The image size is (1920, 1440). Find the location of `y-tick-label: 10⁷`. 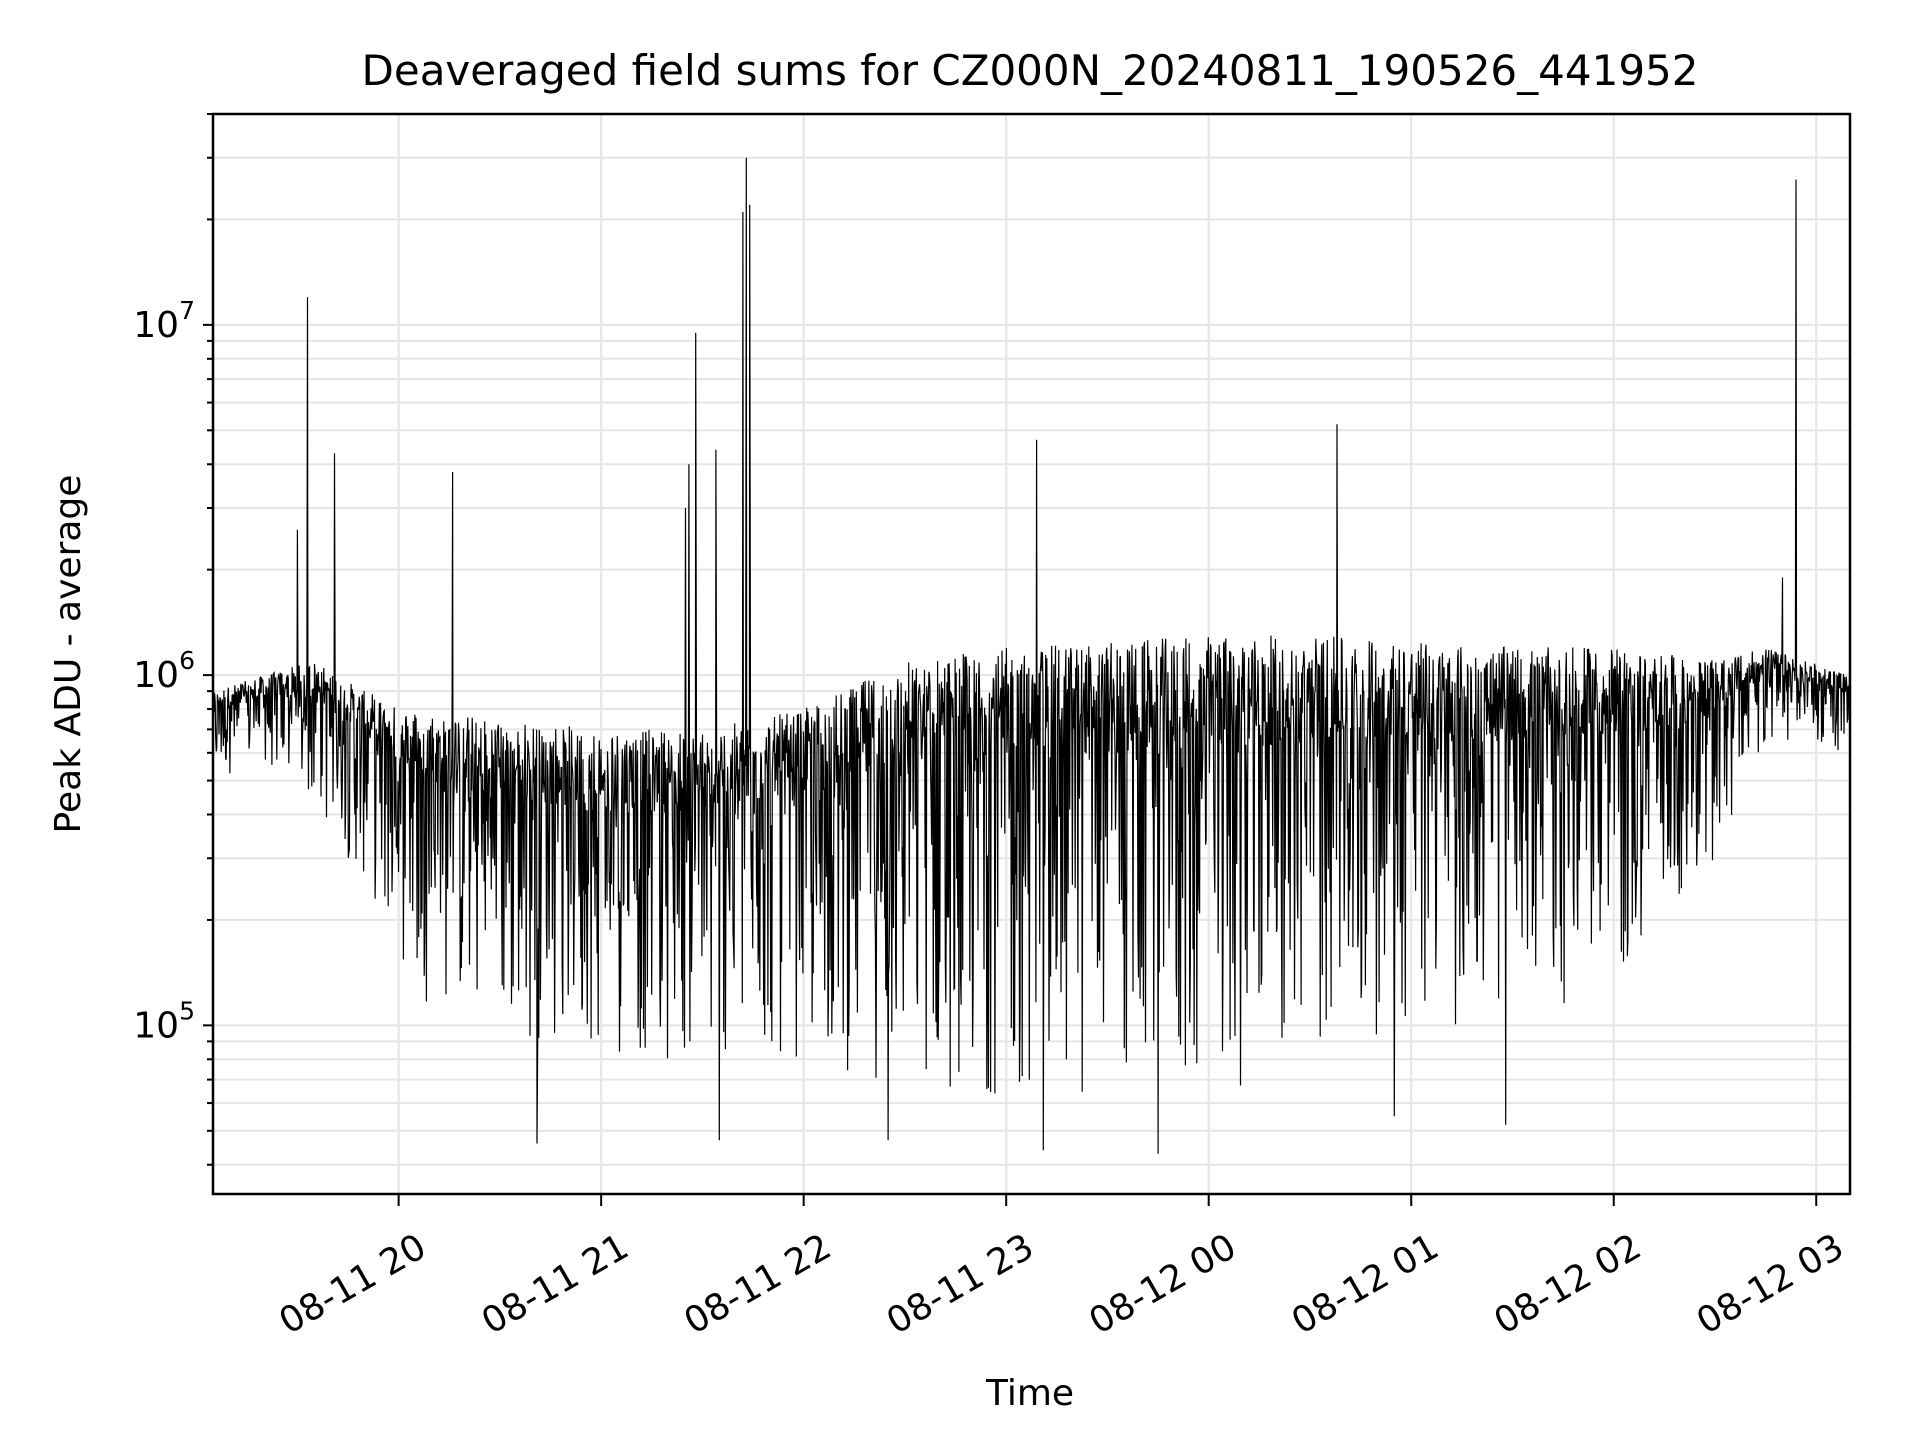

y-tick-label: 10⁷ is located at coordinates (164, 321).